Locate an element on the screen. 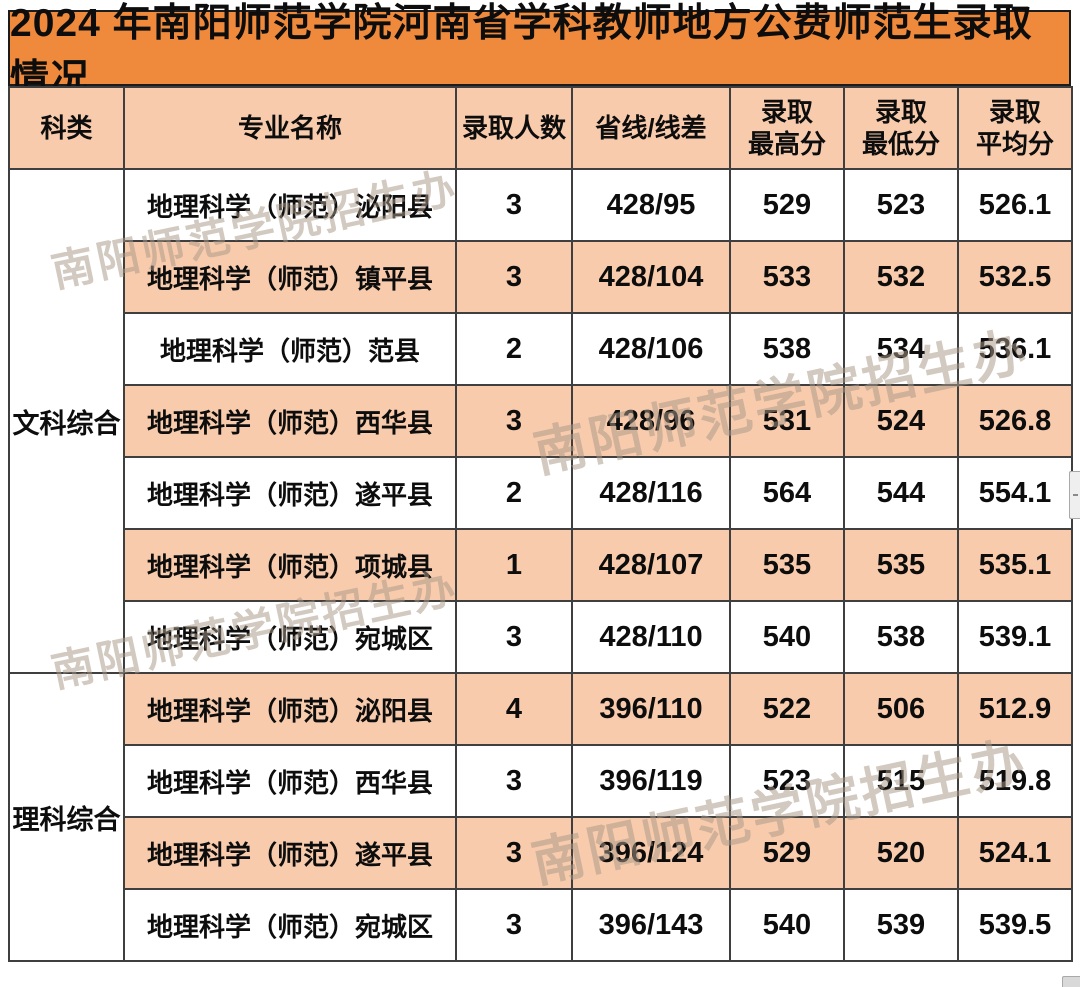 The image size is (1080, 987). avg-score-cell: 539.5 is located at coordinates (1015, 925).